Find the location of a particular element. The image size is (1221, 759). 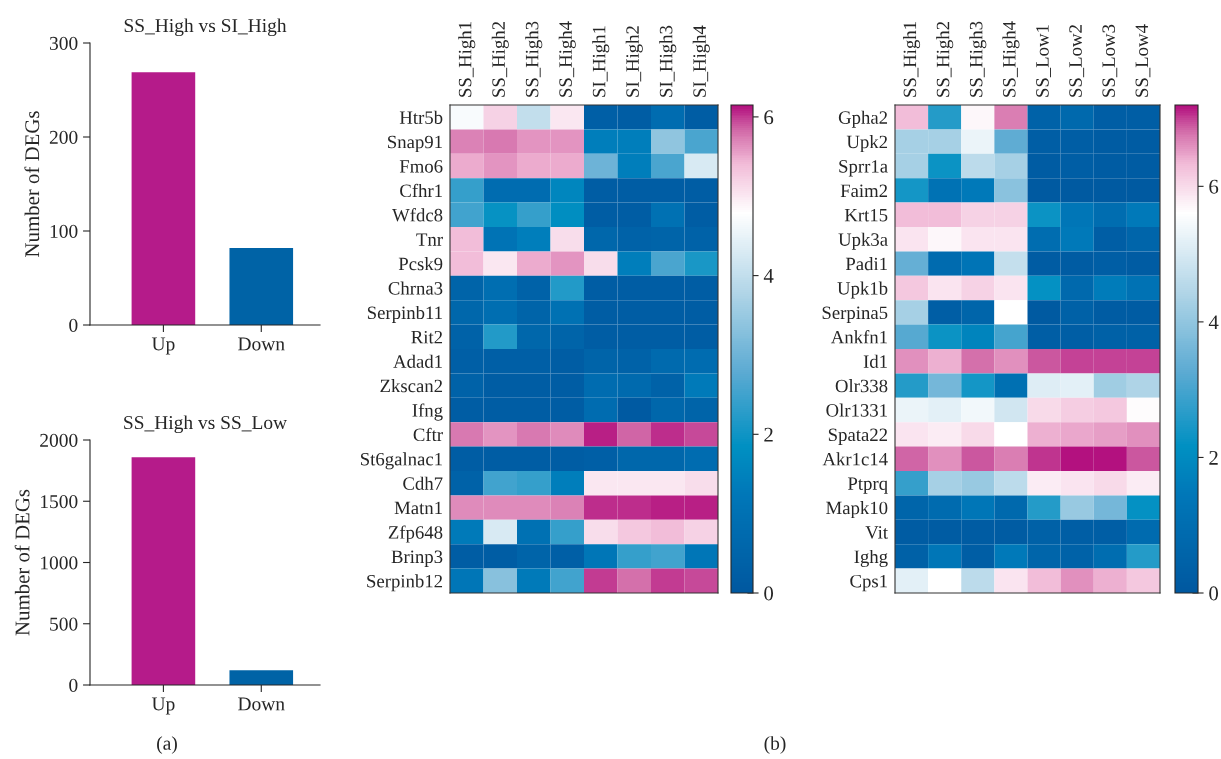

y-tick-label: 100 is located at coordinates (64, 231).